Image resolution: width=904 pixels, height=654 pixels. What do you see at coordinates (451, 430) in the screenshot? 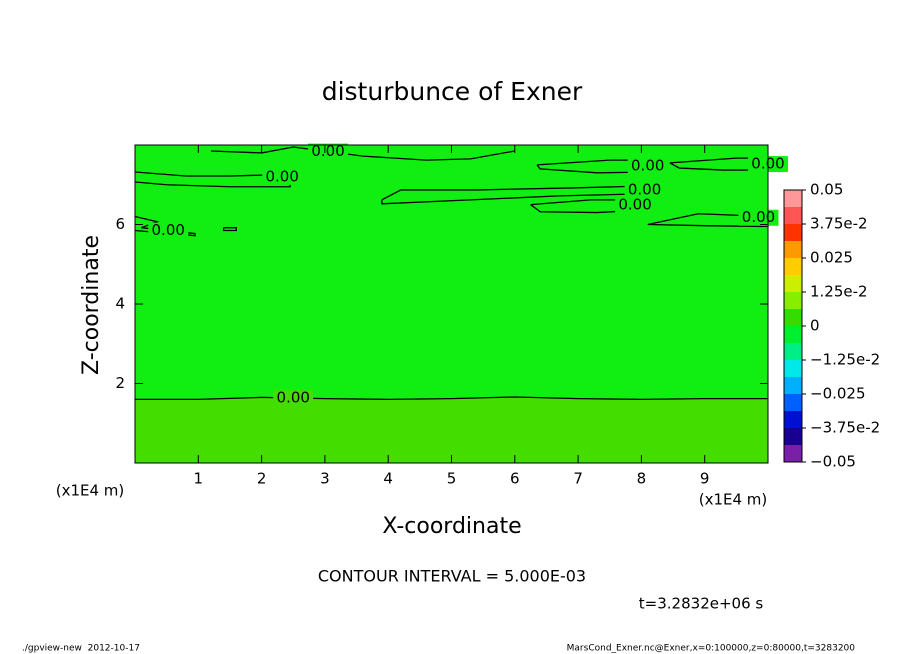
I see `contour-fill` at bounding box center [451, 430].